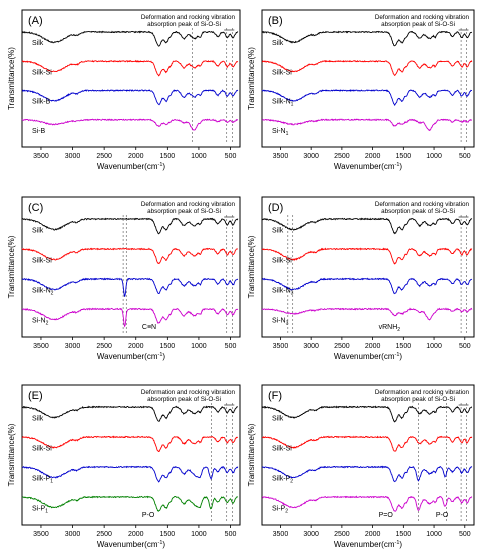 Image resolution: width=481 pixels, height=550 pixels. I want to click on series-label-2: Silk-P1, so click(42, 480).